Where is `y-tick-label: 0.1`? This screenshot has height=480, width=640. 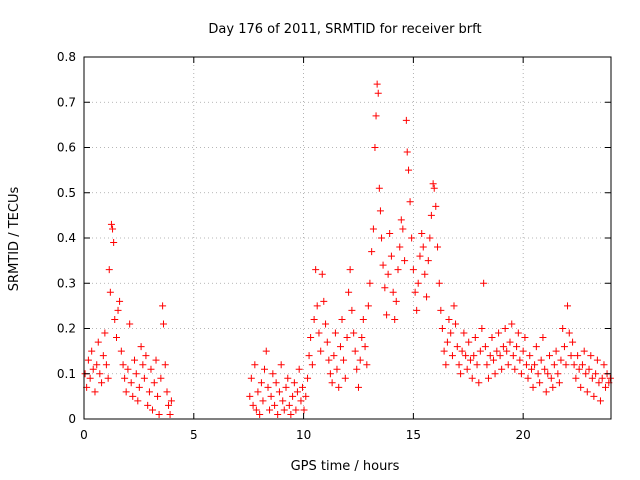 y-tick-label: 0.1 is located at coordinates (66, 374).